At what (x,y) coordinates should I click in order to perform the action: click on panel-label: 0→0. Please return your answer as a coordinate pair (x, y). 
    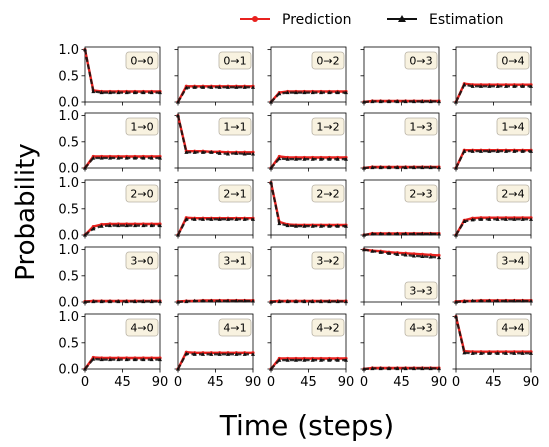
    Looking at the image, I should click on (141, 61).